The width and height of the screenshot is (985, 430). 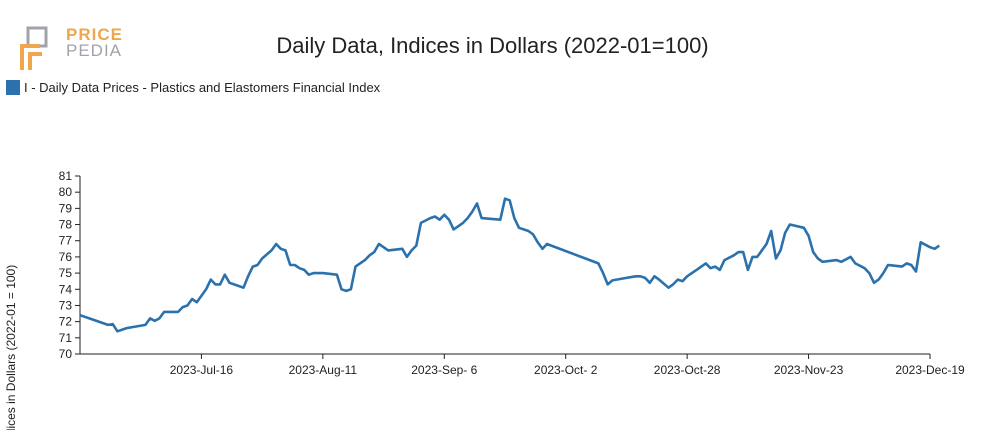 I want to click on y-tick-label: 80, so click(x=66, y=192).